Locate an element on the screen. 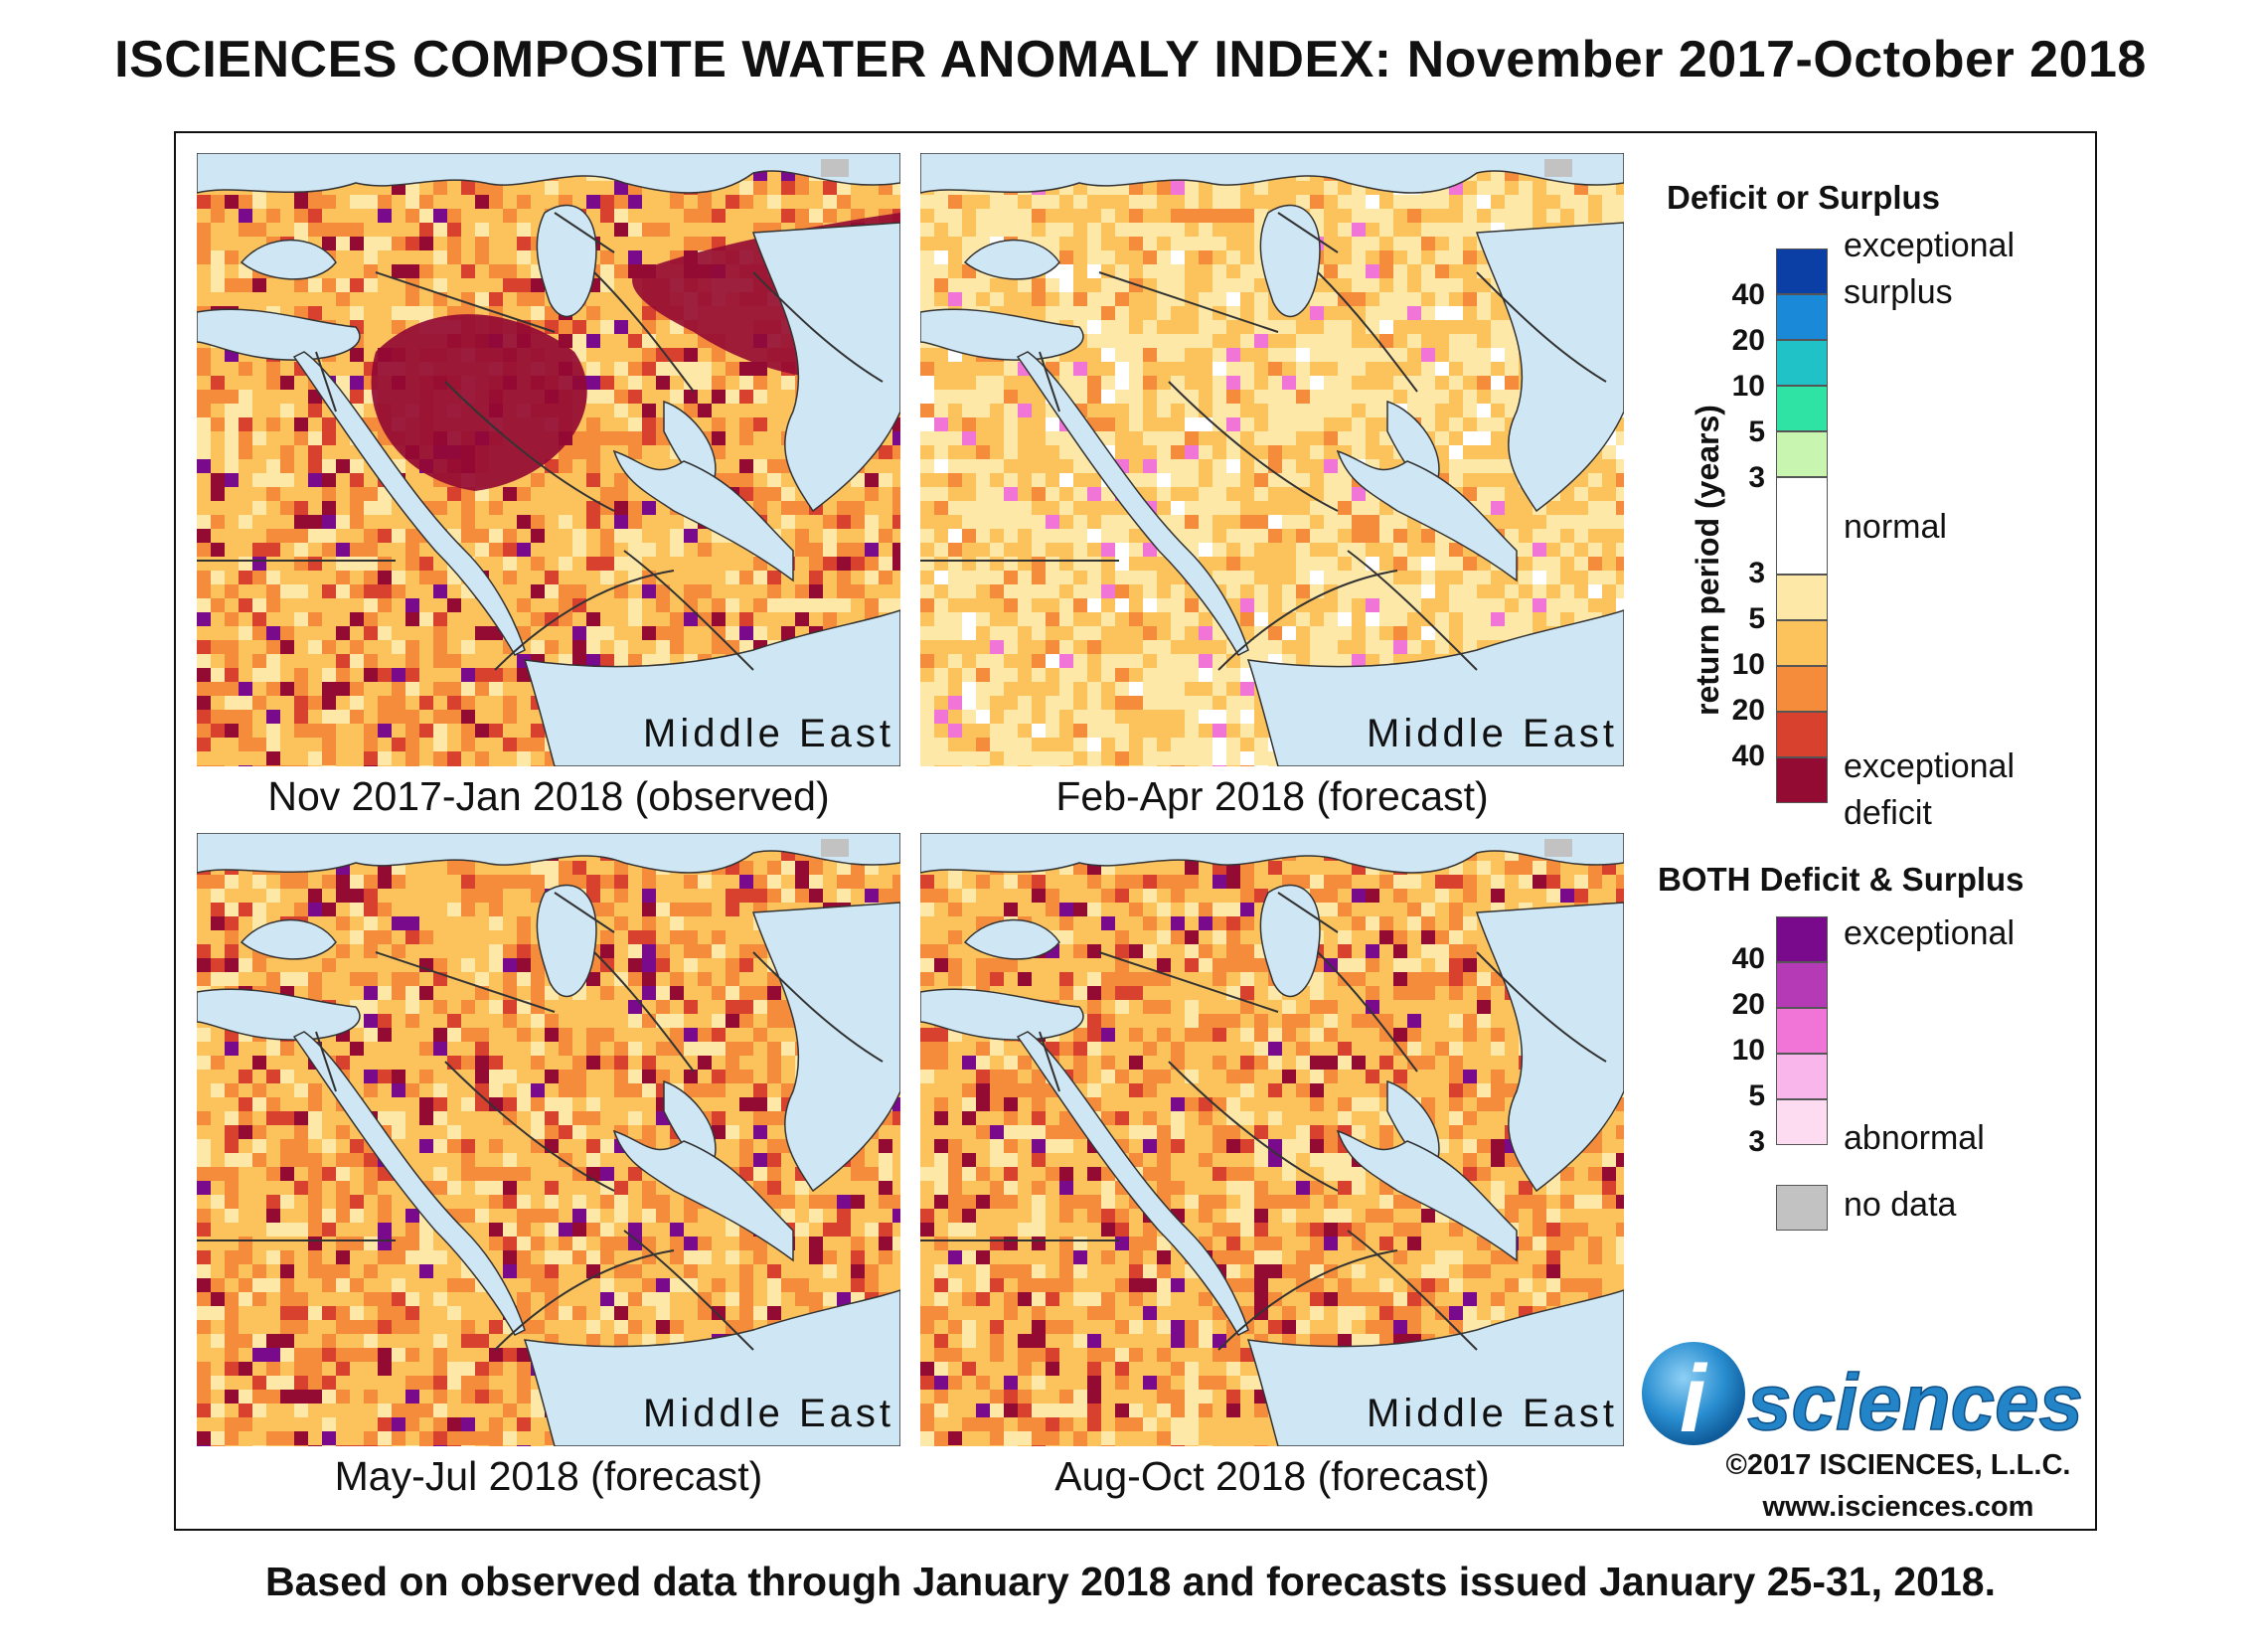 The width and height of the screenshot is (2261, 1652). website-link: www.isciences.com is located at coordinates (1898, 1507).